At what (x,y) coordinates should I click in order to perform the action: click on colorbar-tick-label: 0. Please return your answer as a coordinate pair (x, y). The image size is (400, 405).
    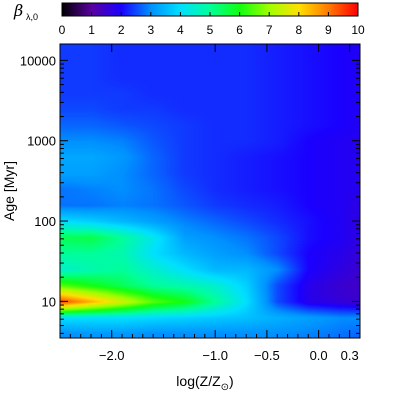
    Looking at the image, I should click on (62, 30).